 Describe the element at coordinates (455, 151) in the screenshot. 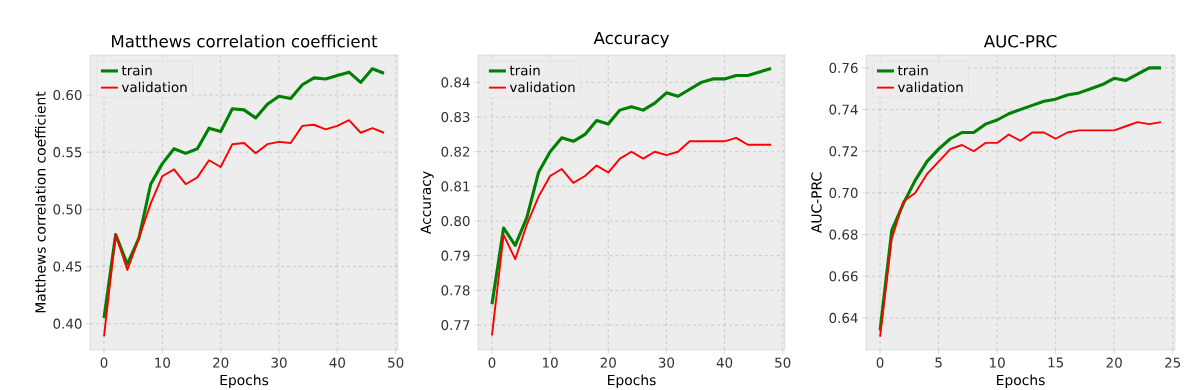

I see `y-tick-label: 0.82` at that location.